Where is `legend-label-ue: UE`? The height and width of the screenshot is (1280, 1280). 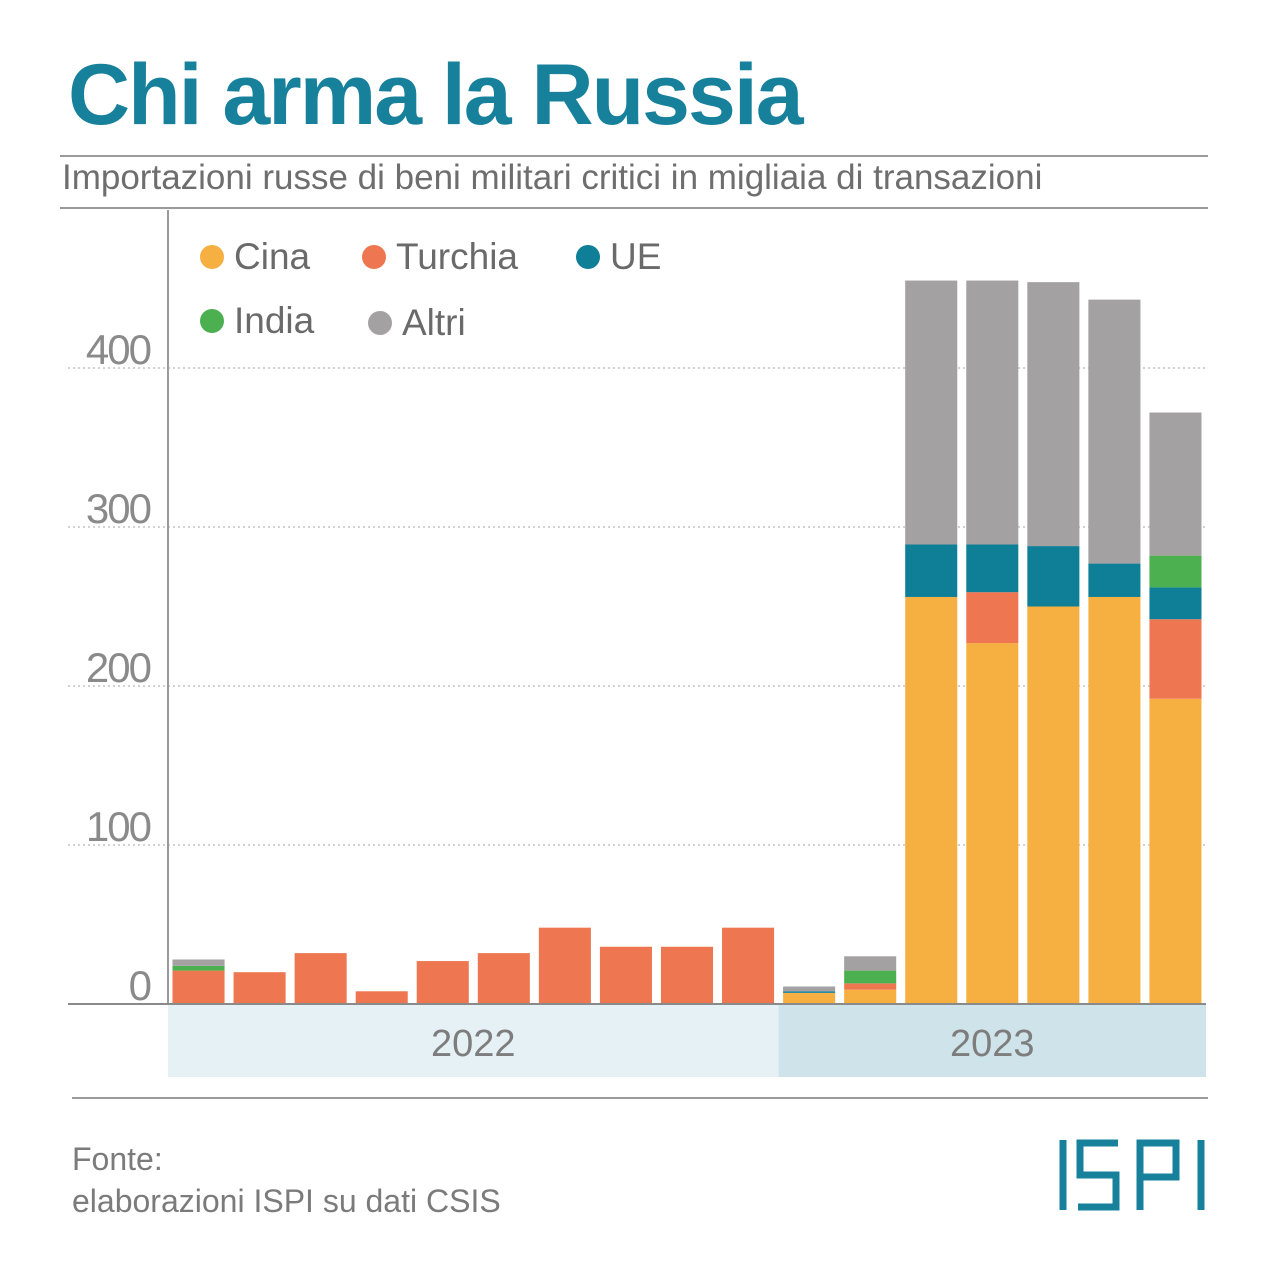 legend-label-ue: UE is located at coordinates (636, 256).